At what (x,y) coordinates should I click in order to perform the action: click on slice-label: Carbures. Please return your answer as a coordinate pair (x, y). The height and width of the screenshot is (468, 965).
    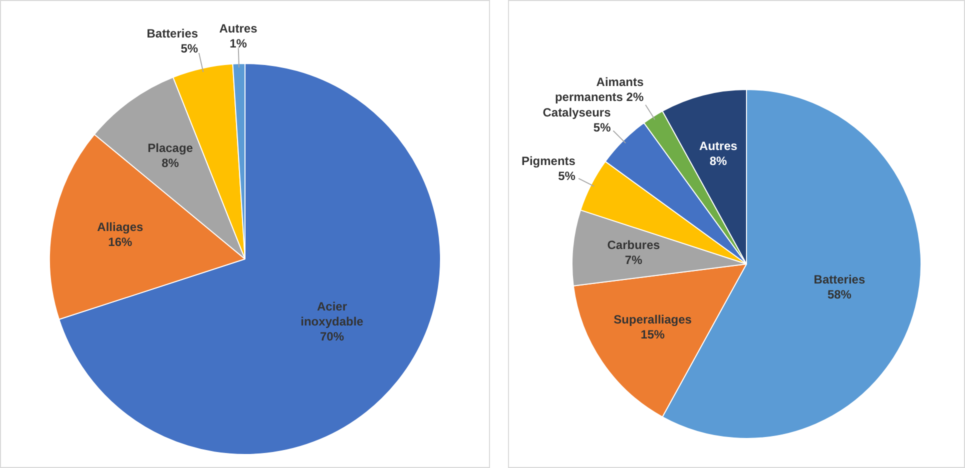
    Looking at the image, I should click on (633, 245).